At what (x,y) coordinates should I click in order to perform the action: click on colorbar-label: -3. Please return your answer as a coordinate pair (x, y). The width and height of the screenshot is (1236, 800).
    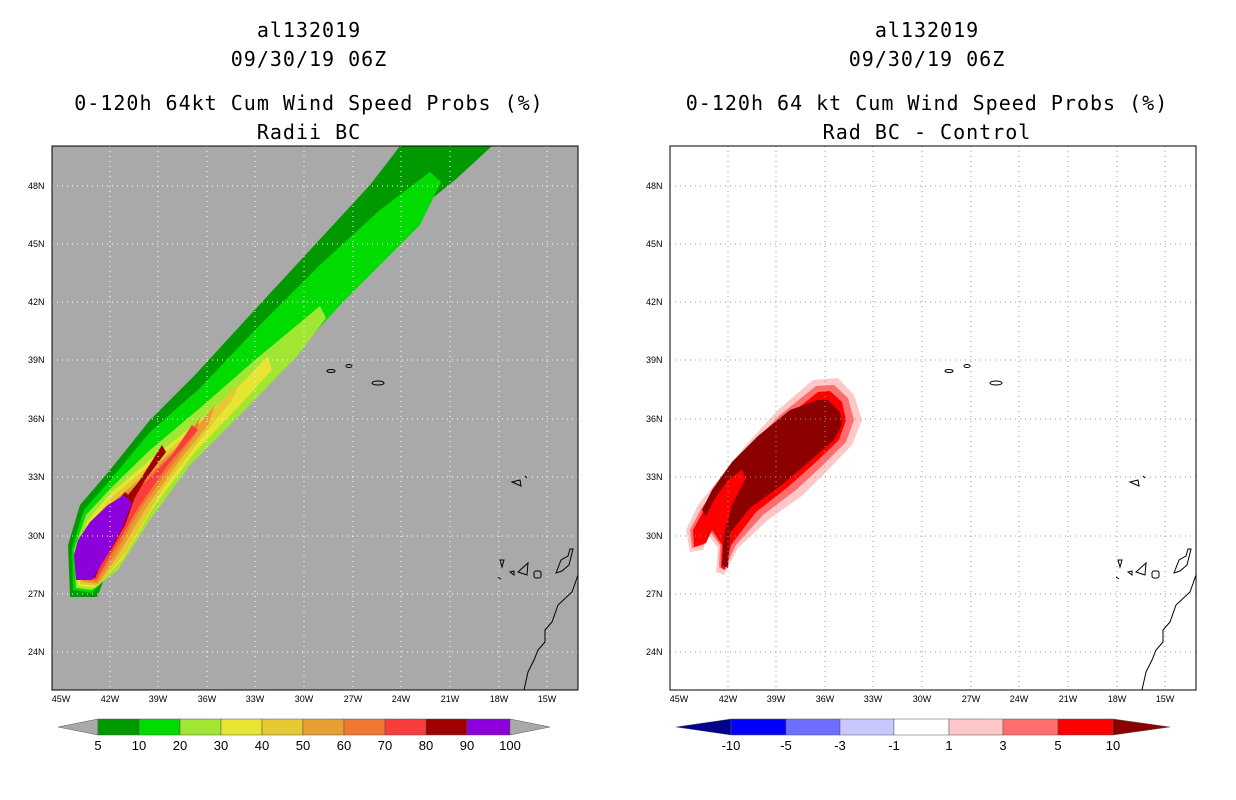
    Looking at the image, I should click on (840, 745).